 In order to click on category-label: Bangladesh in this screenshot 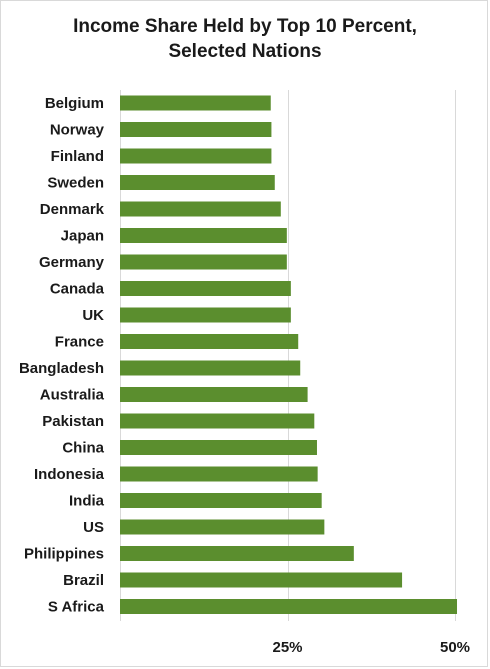, I will do `click(61, 368)`.